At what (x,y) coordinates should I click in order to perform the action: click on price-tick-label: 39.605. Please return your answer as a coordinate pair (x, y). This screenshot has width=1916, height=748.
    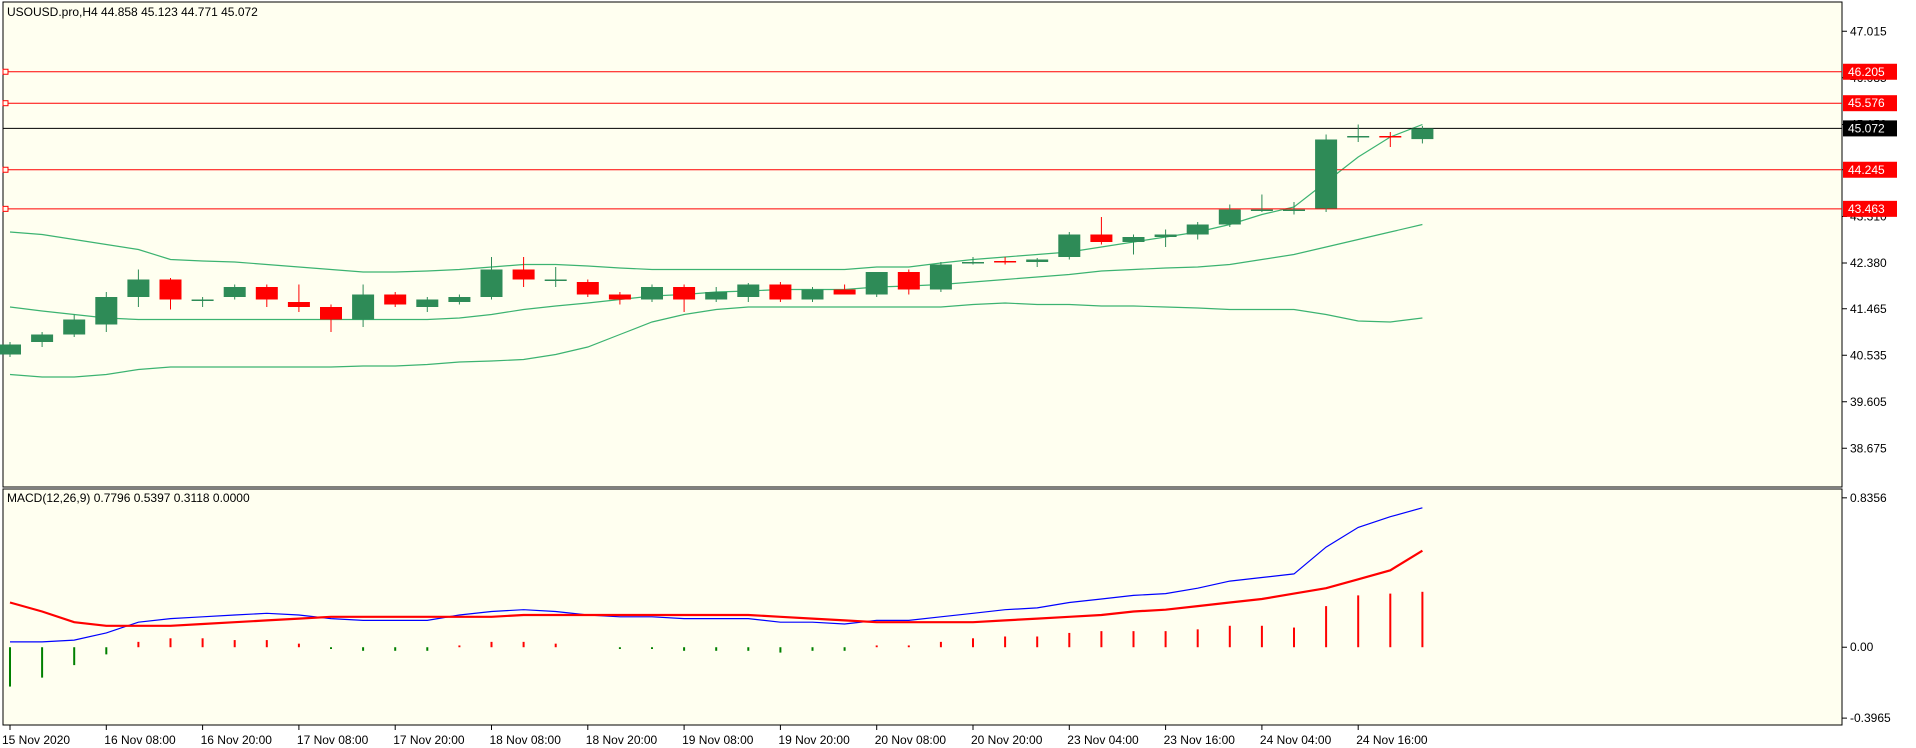
    Looking at the image, I should click on (1868, 402).